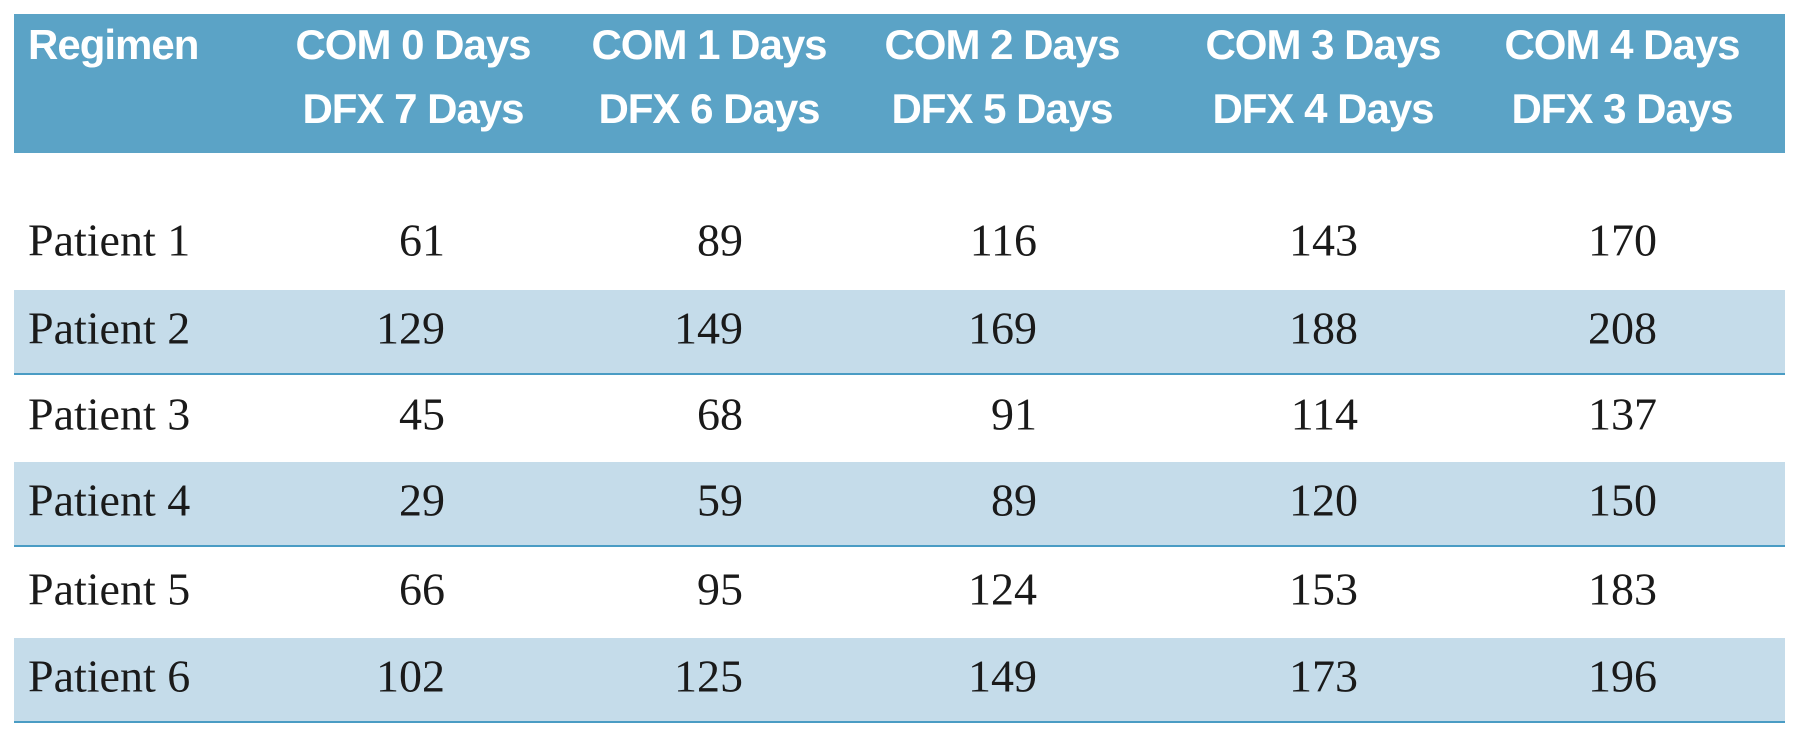 This screenshot has height=748, width=1800. I want to click on cell-value: 124, so click(1002, 589).